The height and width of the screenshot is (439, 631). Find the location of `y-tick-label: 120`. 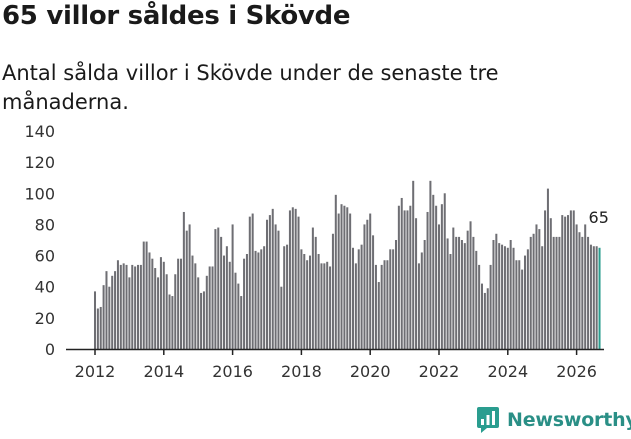

y-tick-label: 120 is located at coordinates (39, 162).